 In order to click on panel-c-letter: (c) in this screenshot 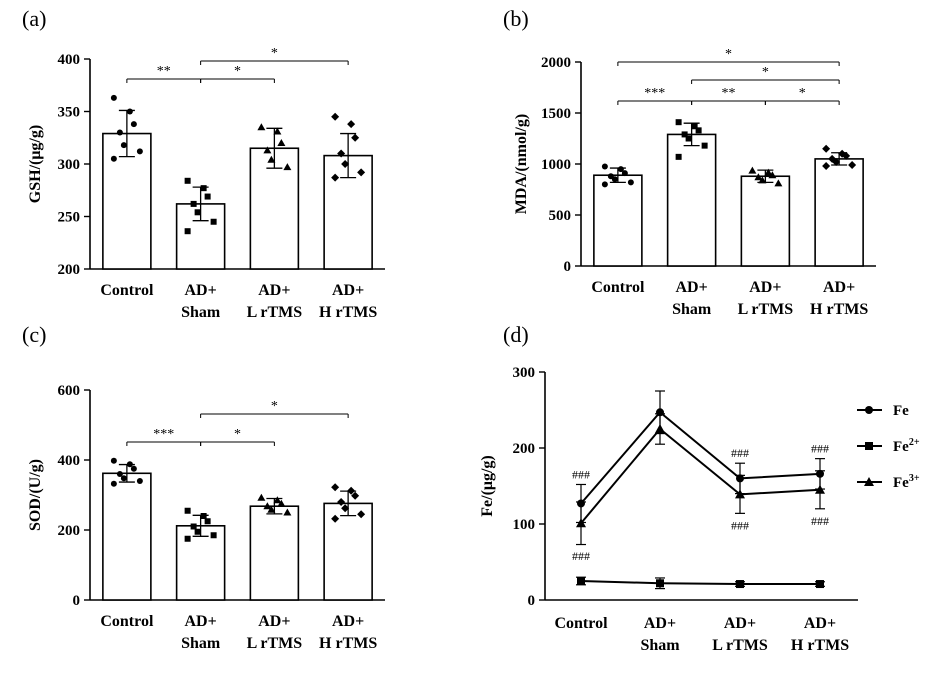, I will do `click(34, 334)`.